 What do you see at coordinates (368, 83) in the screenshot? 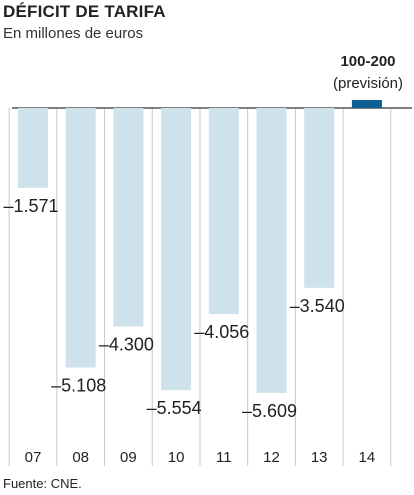
I see `forecast-note-label: (previsión)` at bounding box center [368, 83].